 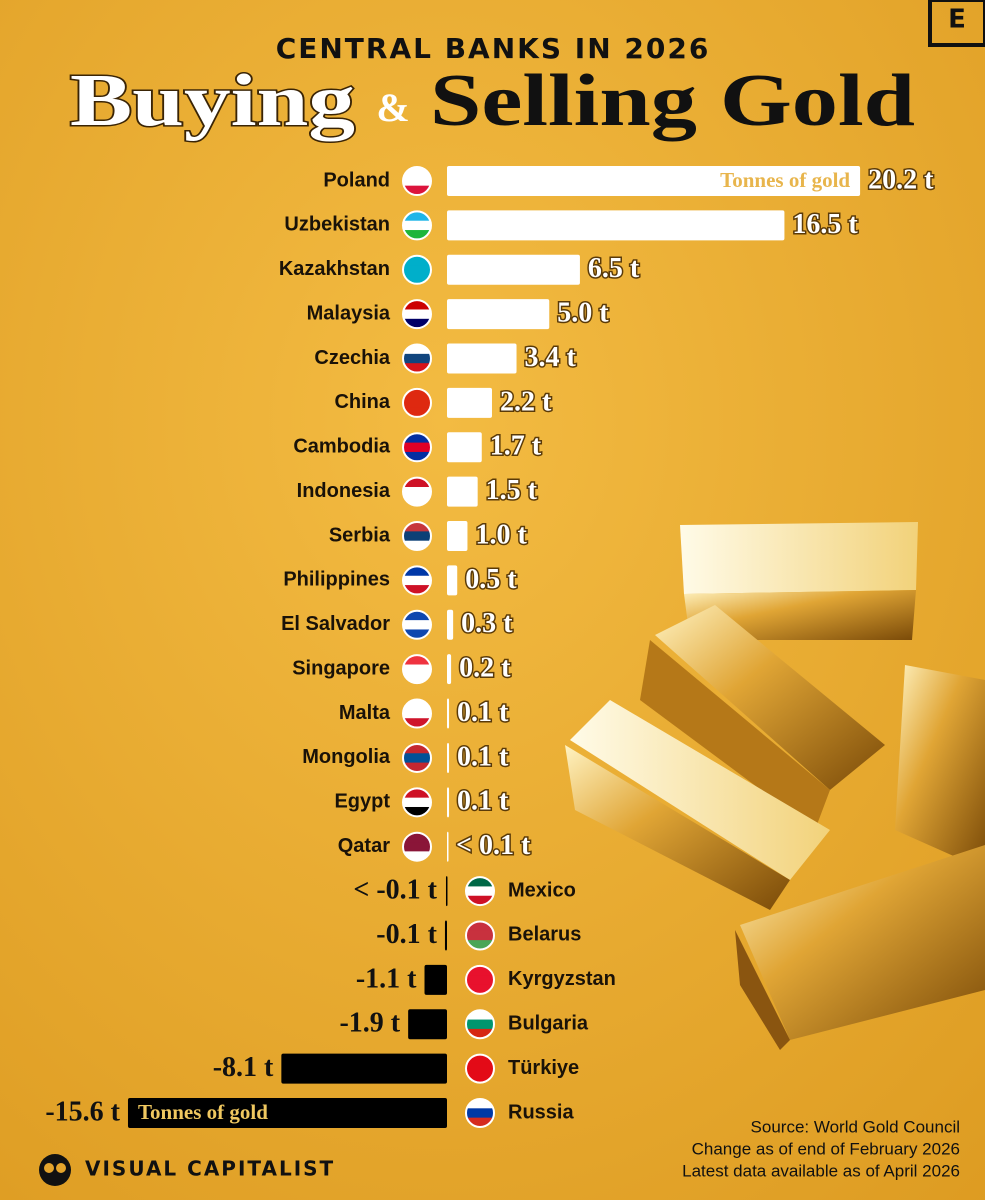 What do you see at coordinates (341, 668) in the screenshot?
I see `category-label: Singapore` at bounding box center [341, 668].